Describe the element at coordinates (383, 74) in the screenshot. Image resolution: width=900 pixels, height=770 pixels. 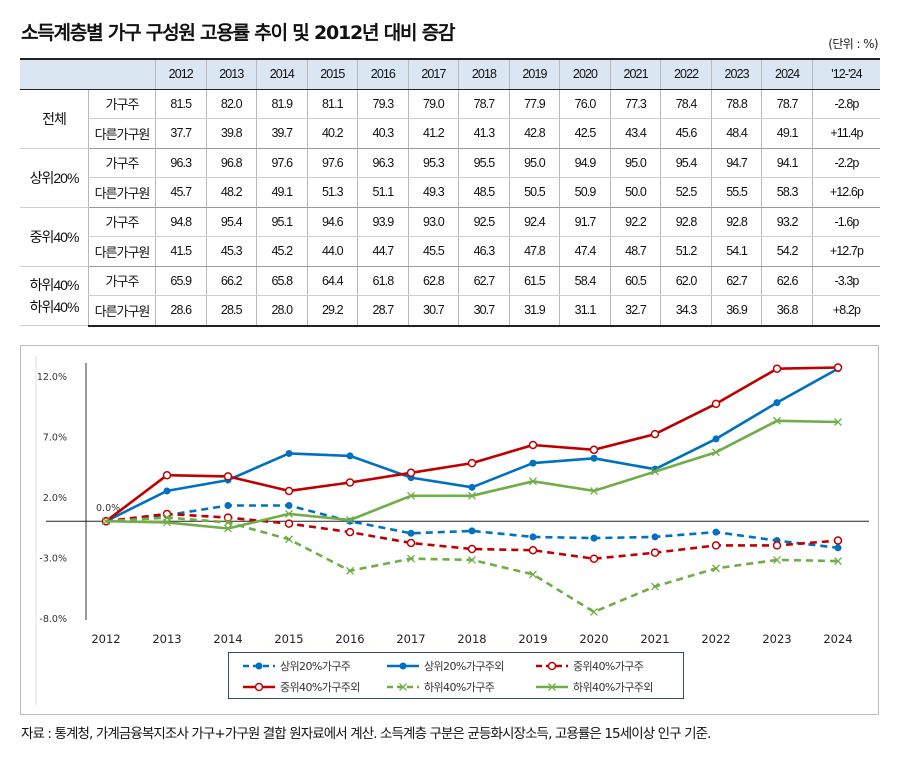
I see `col-header: 2016` at that location.